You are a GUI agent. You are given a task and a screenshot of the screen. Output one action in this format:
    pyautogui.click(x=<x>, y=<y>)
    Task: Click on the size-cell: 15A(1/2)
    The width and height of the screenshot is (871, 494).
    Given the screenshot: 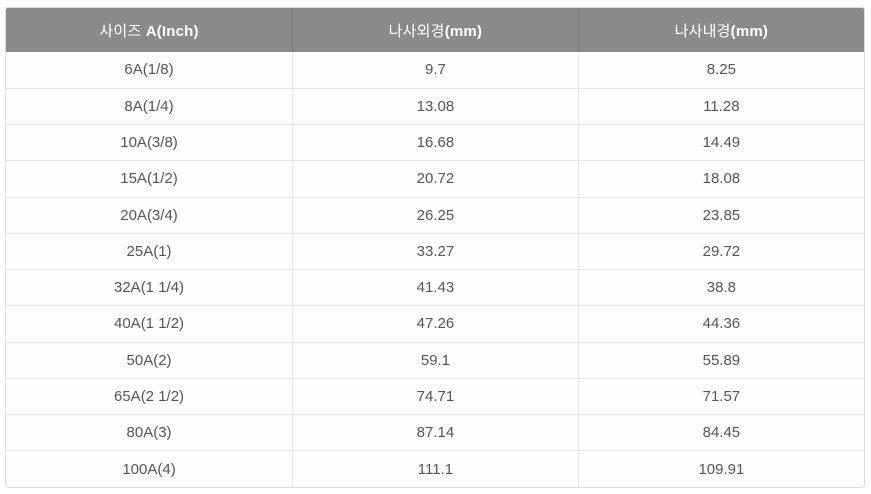 What is the action you would take?
    pyautogui.click(x=149, y=178)
    